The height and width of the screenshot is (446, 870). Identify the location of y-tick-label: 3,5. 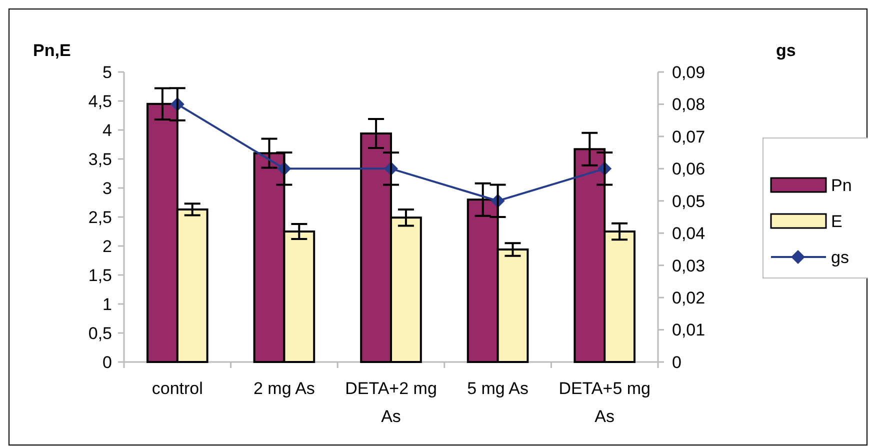
(100, 159).